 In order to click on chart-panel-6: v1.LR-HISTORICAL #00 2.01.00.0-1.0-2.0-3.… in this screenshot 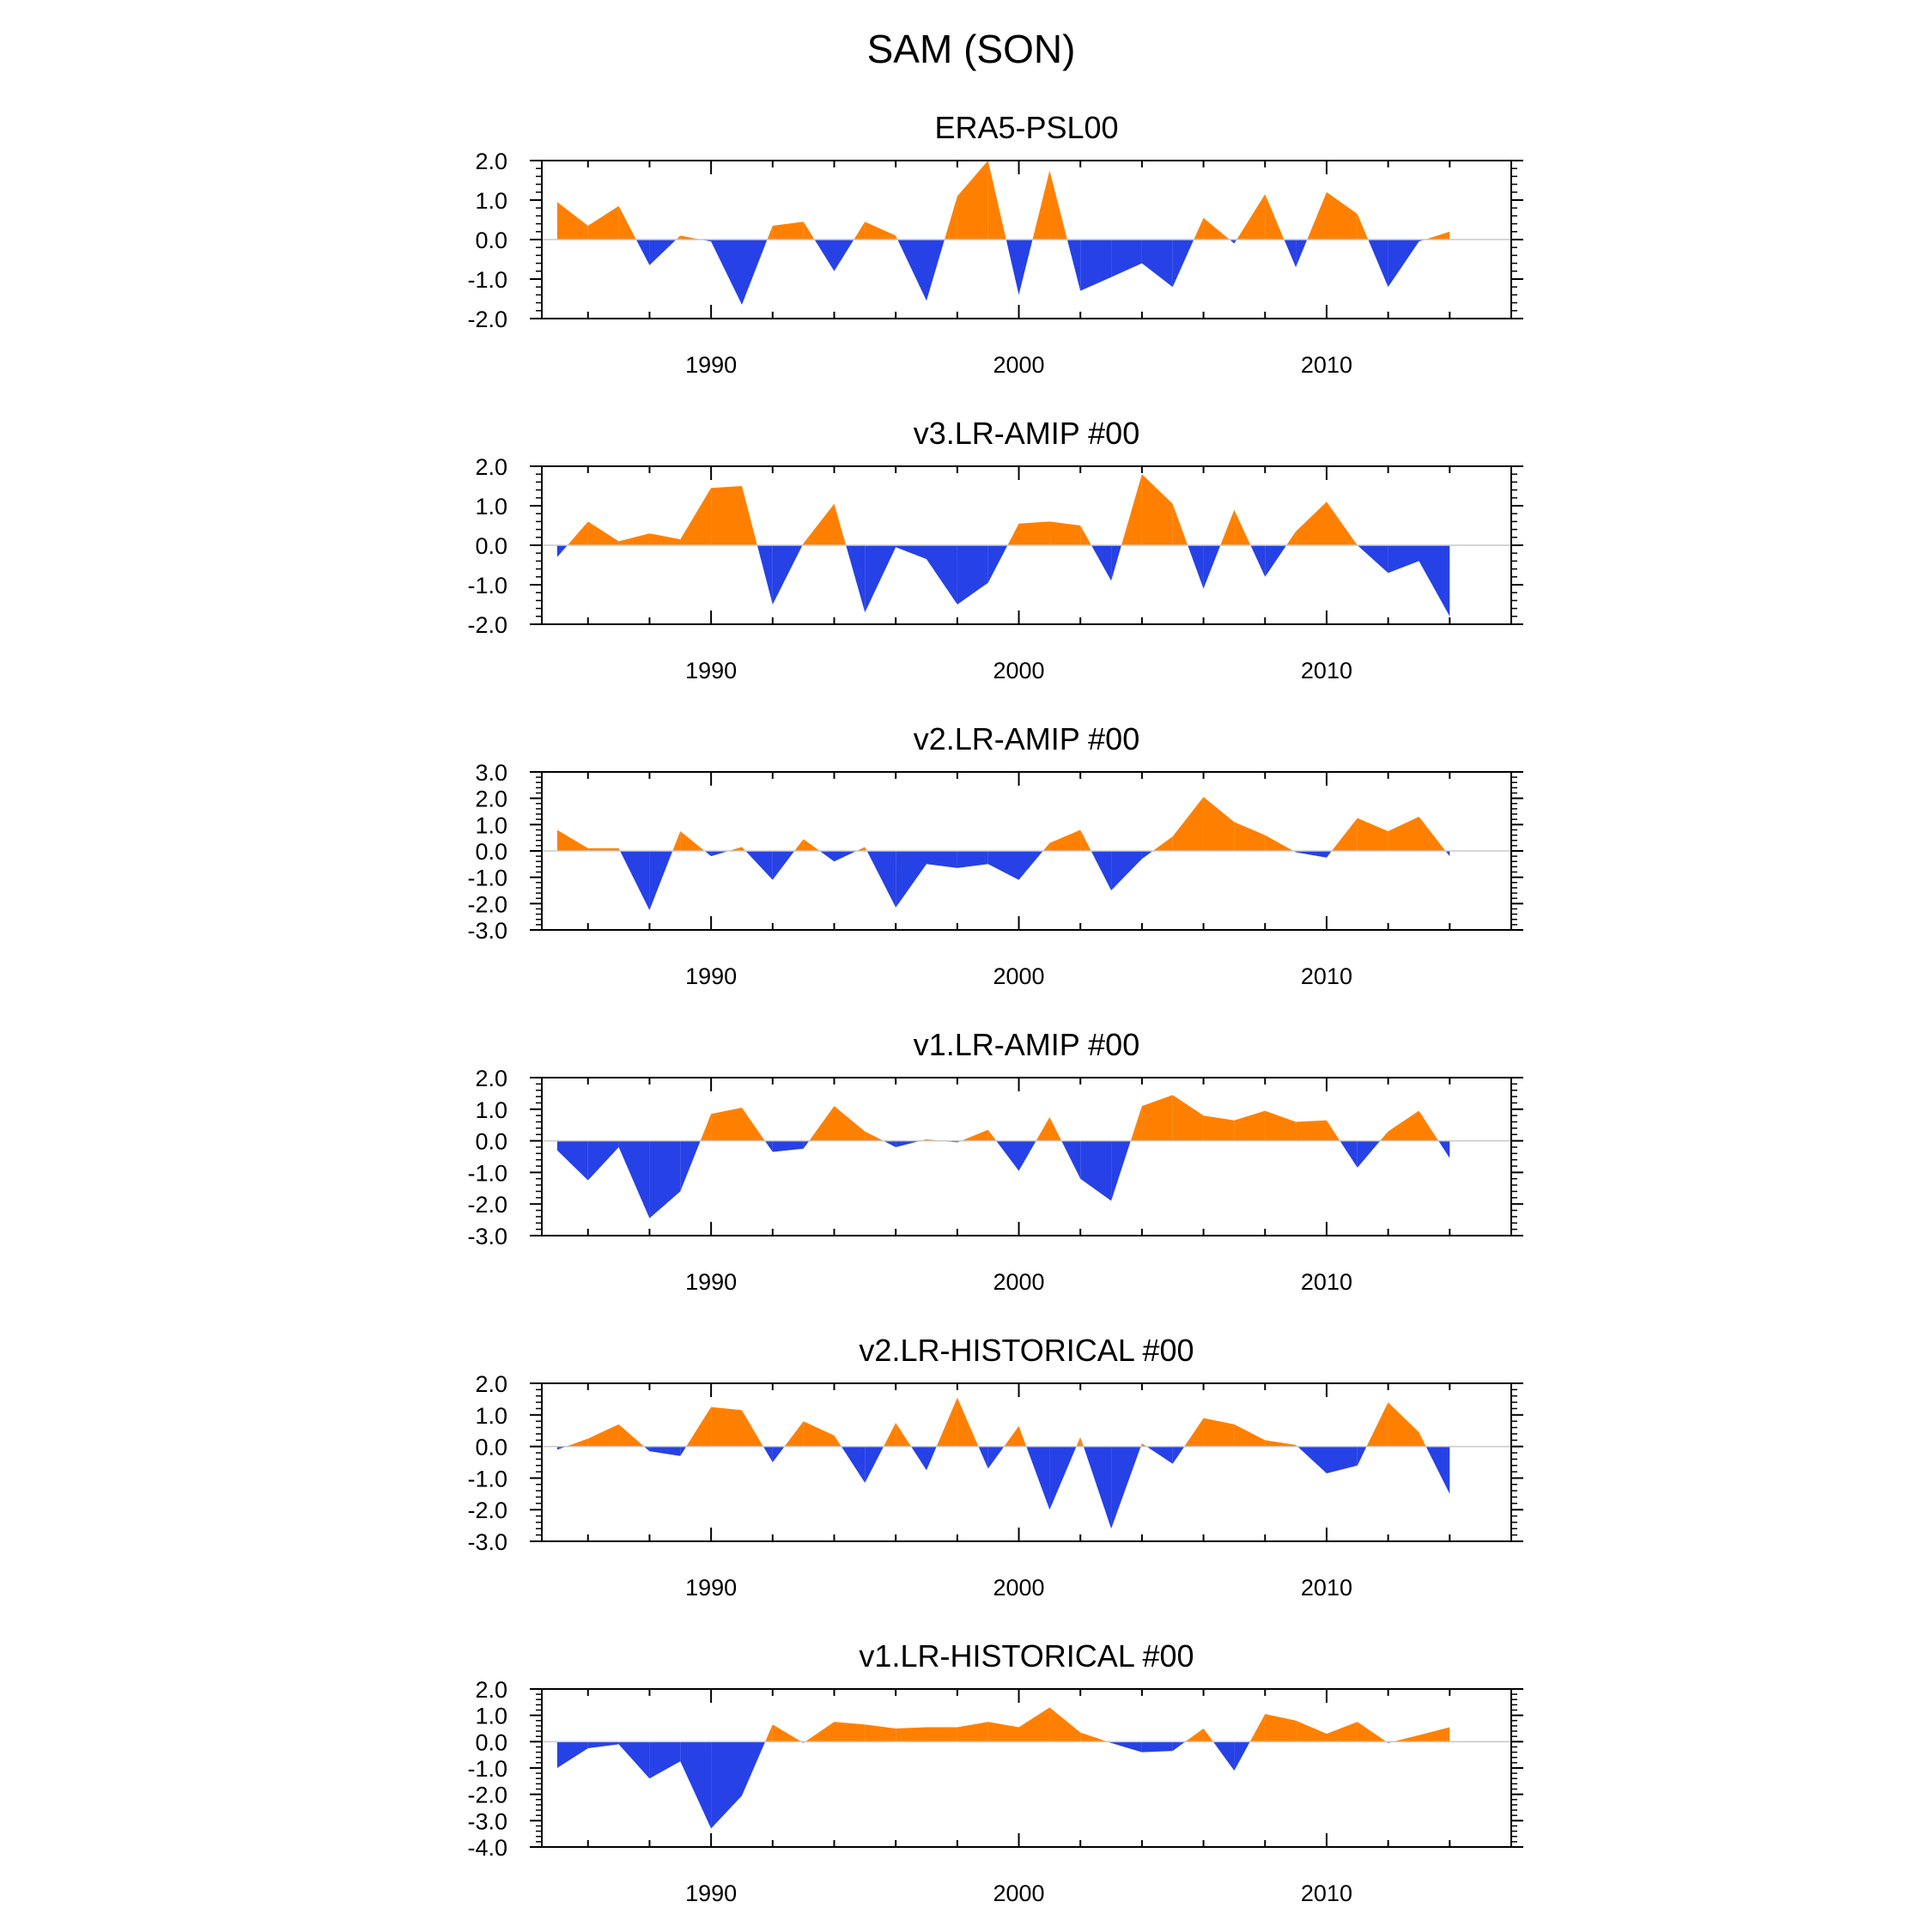, I will do `click(995, 1772)`.